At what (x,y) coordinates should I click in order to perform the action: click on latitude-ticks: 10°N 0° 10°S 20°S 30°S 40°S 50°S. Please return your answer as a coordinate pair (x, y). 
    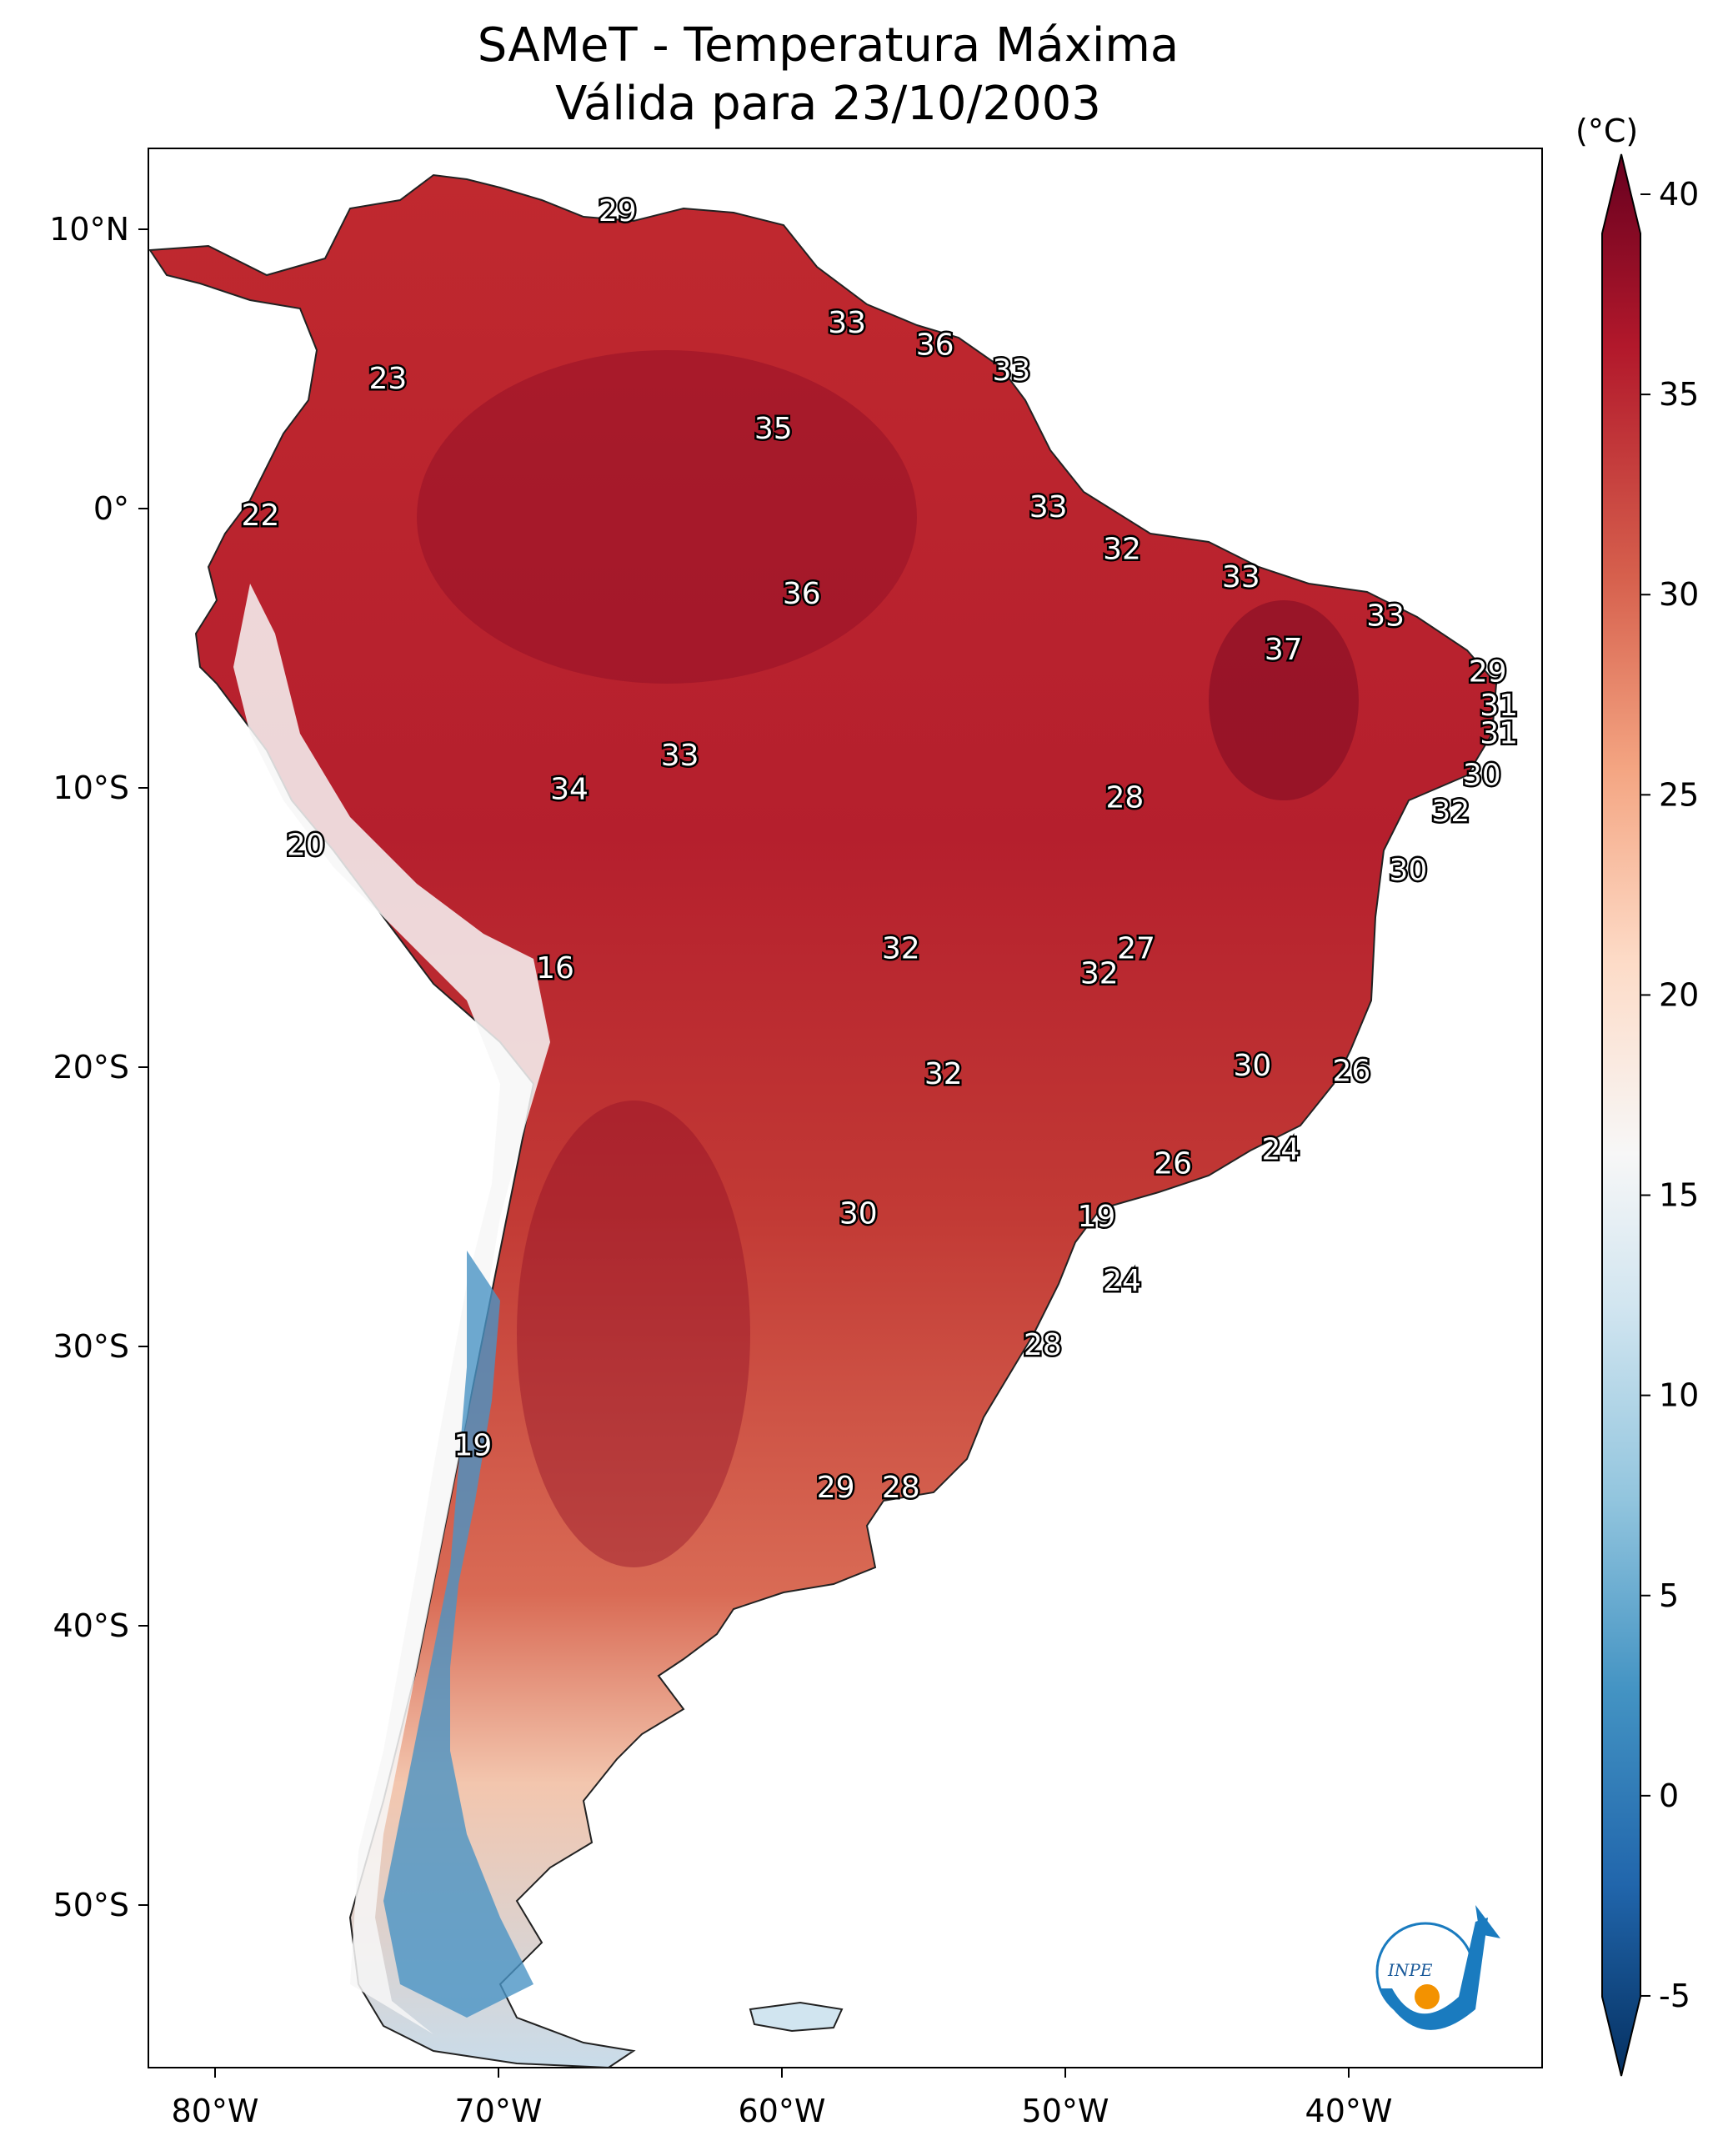
    Looking at the image, I should click on (98, 1067).